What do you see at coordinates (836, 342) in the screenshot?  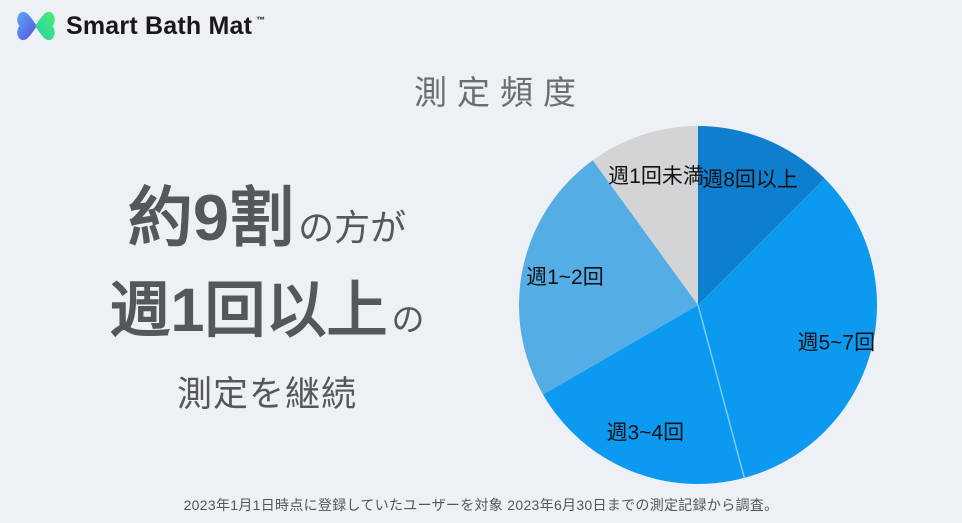 I see `pie-slice-label-1: 週5~7回` at bounding box center [836, 342].